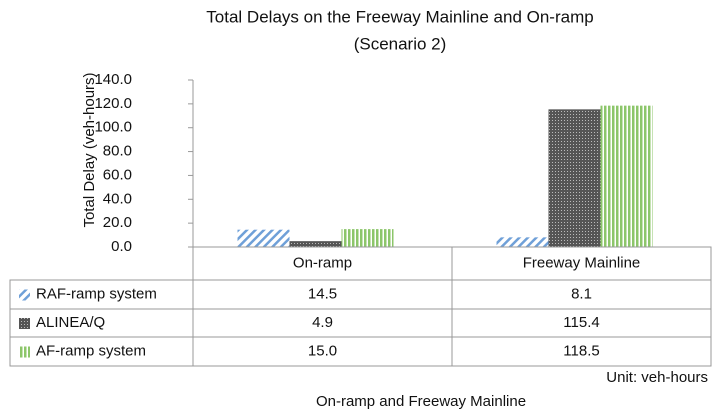 Image resolution: width=713 pixels, height=413 pixels. I want to click on table-value: 14.5, so click(322, 293).